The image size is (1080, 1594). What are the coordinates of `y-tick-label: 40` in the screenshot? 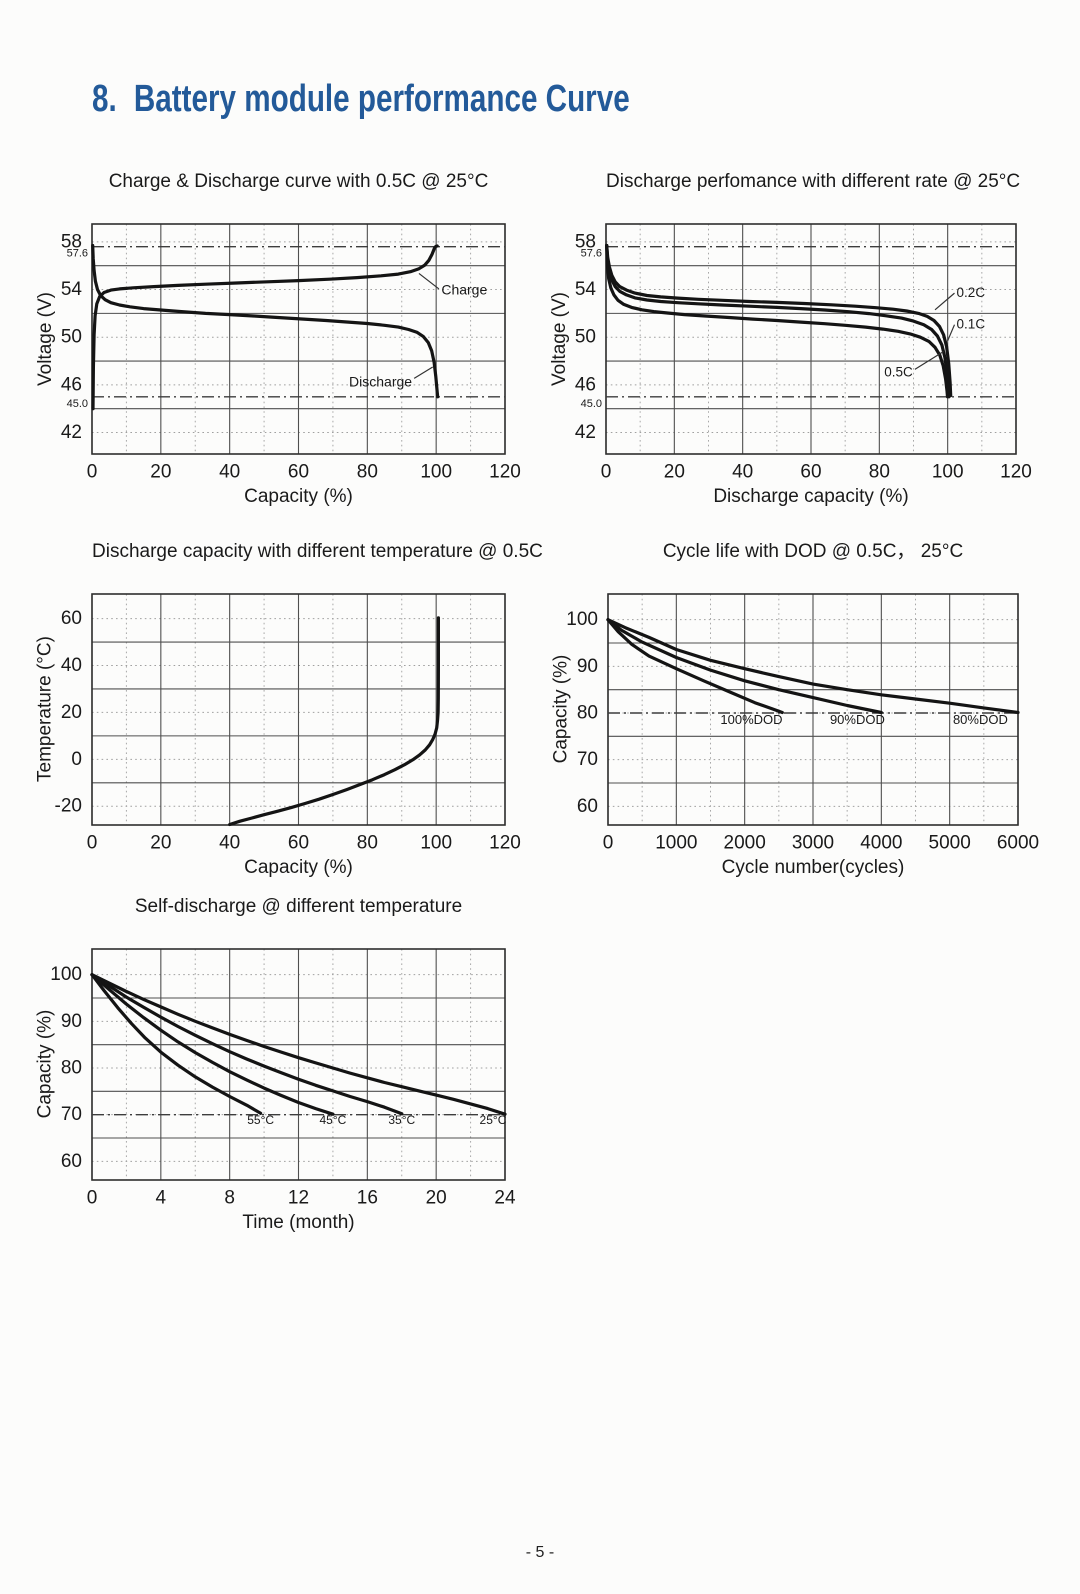 It's located at (71, 665).